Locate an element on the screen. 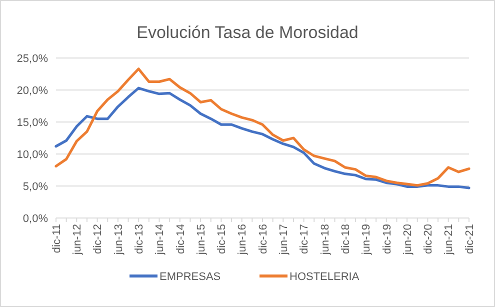 The height and width of the screenshot is (307, 495). x-tick-label: jun-15 is located at coordinates (201, 240).